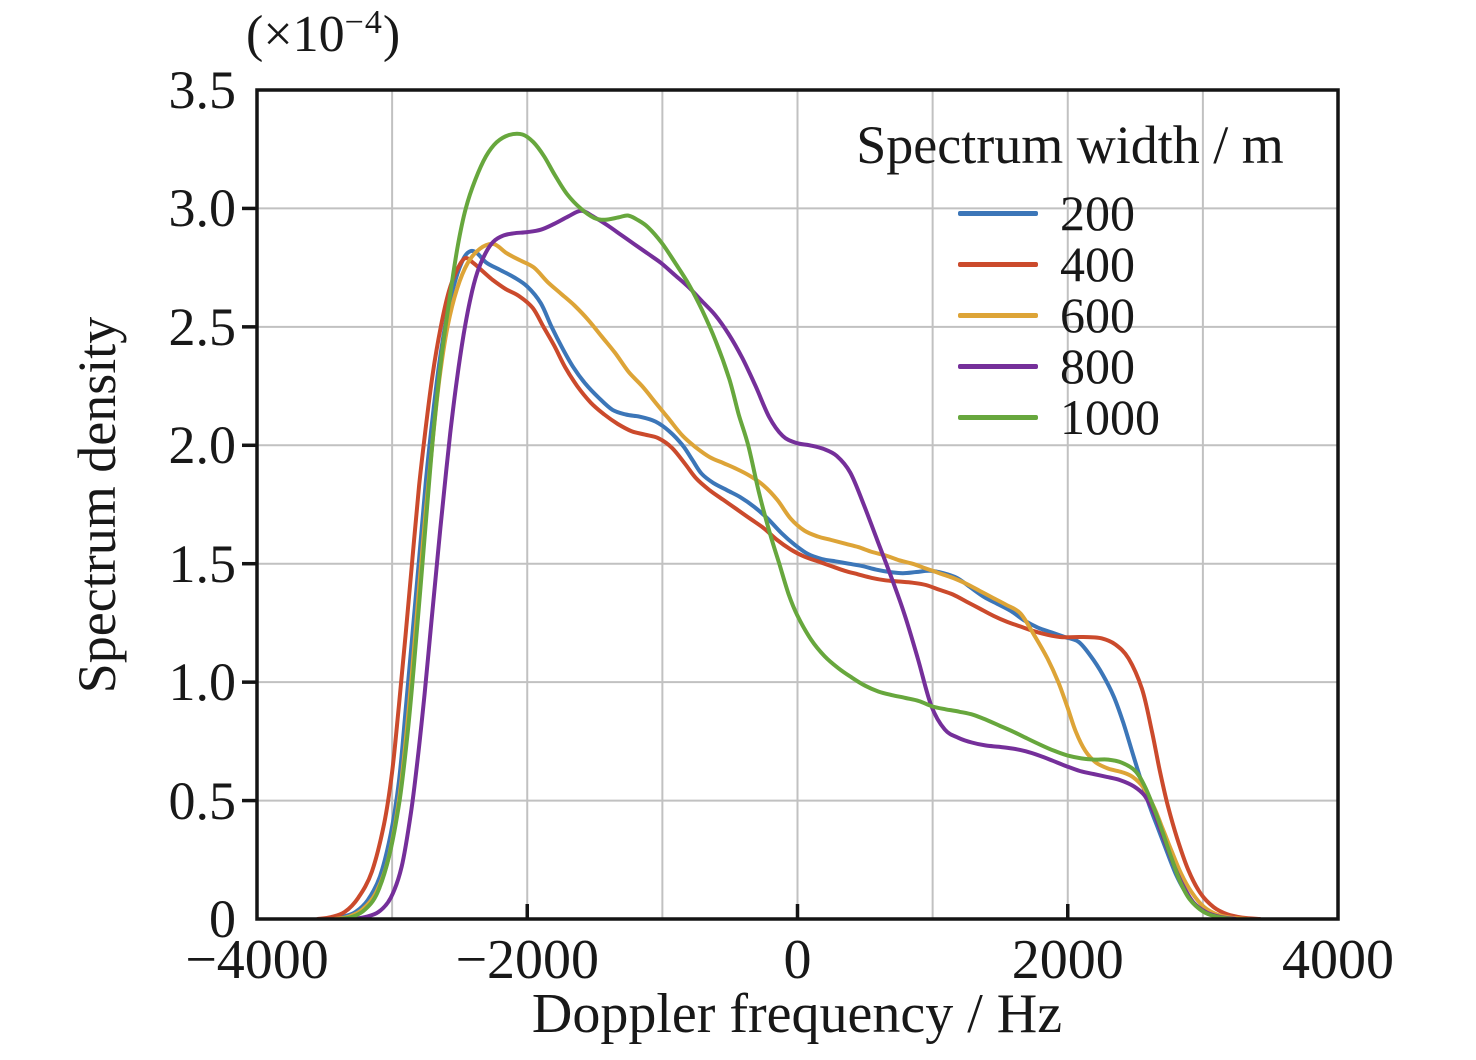  Describe the element at coordinates (1097, 315) in the screenshot. I see `legend-item-label: 600` at that location.